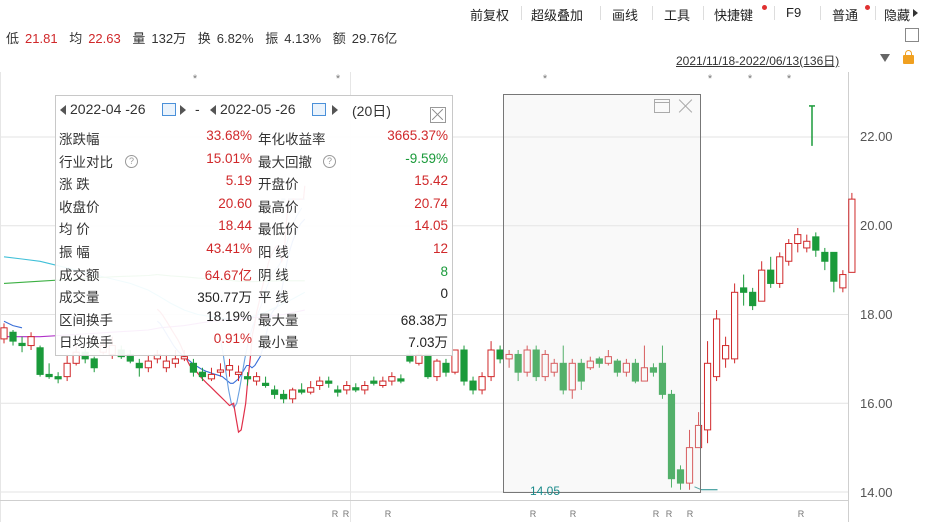 This screenshot has width=925, height=525. Describe the element at coordinates (845, 15) in the screenshot. I see `normal-mode-button: 普通` at that location.